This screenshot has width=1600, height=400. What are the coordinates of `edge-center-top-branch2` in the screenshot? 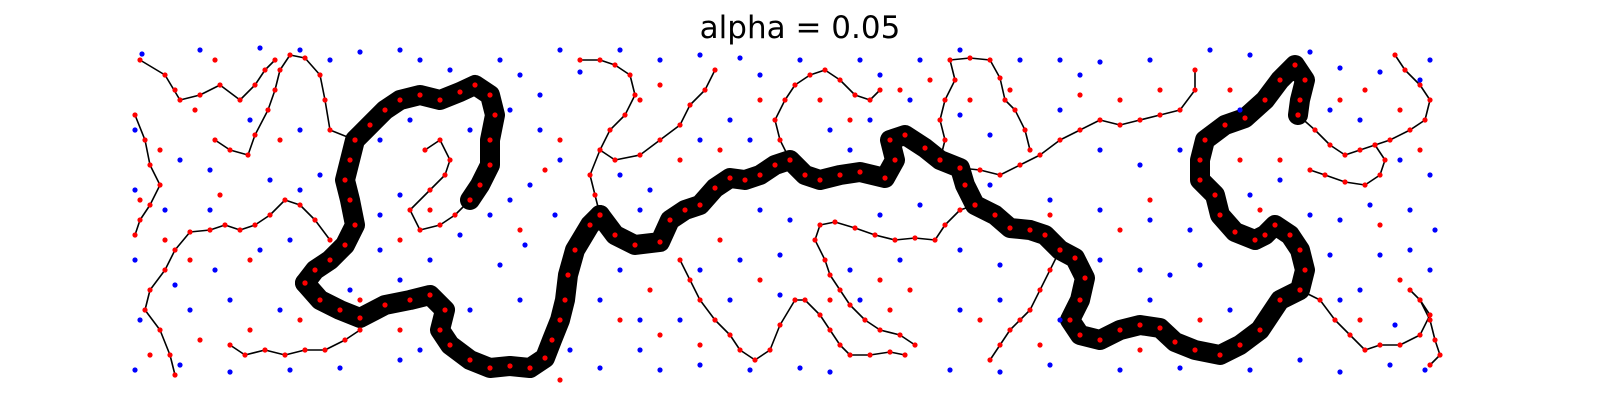 It's located at (657, 115).